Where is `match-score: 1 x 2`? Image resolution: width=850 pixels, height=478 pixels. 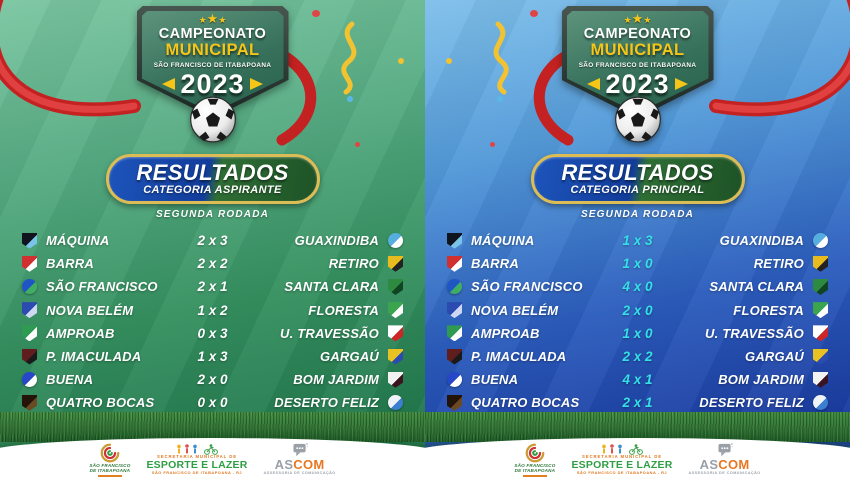
match-score: 1 x 2 is located at coordinates (212, 310).